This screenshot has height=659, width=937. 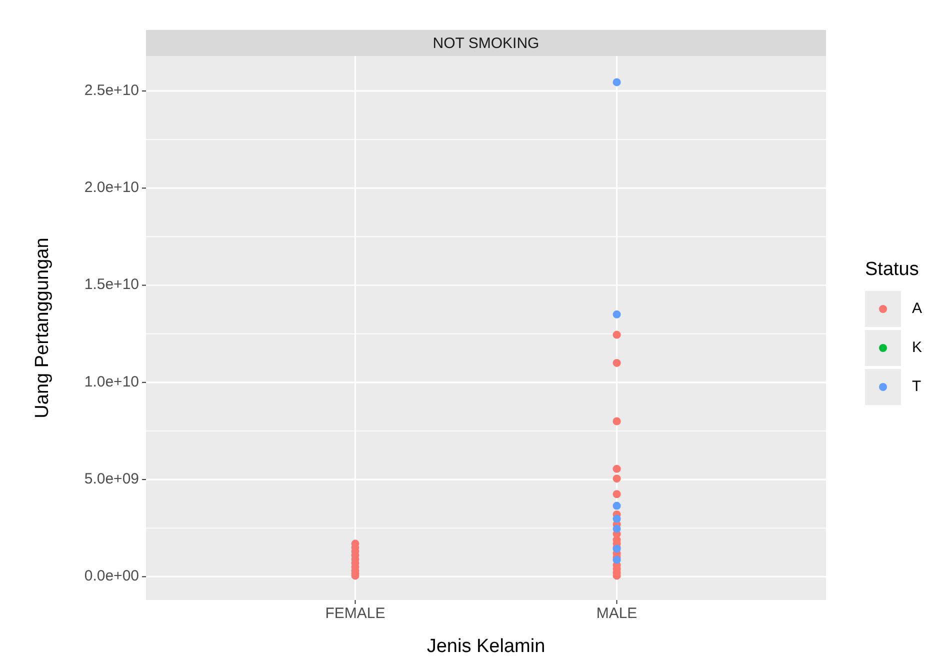 I want to click on y-tick-label: 5.0e+09, so click(x=111, y=479).